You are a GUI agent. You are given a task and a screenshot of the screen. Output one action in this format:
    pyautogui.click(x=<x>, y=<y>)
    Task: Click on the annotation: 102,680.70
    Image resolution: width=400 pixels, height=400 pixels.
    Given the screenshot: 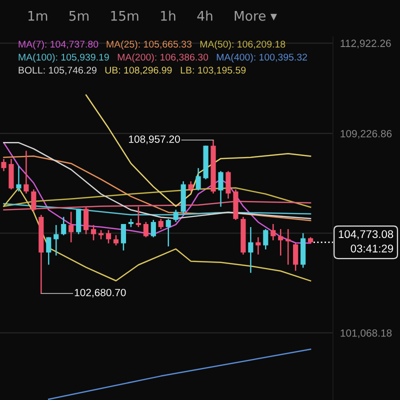 What is the action you would take?
    pyautogui.click(x=100, y=293)
    